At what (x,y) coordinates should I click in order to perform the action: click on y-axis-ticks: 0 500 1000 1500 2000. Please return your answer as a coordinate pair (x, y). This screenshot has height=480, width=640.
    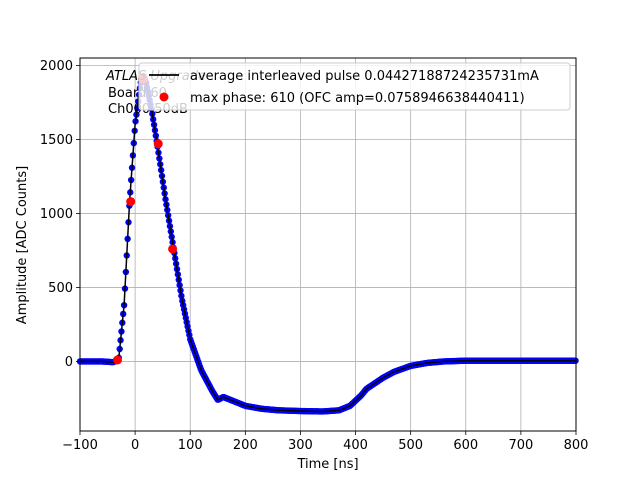
    Looking at the image, I should click on (60, 214).